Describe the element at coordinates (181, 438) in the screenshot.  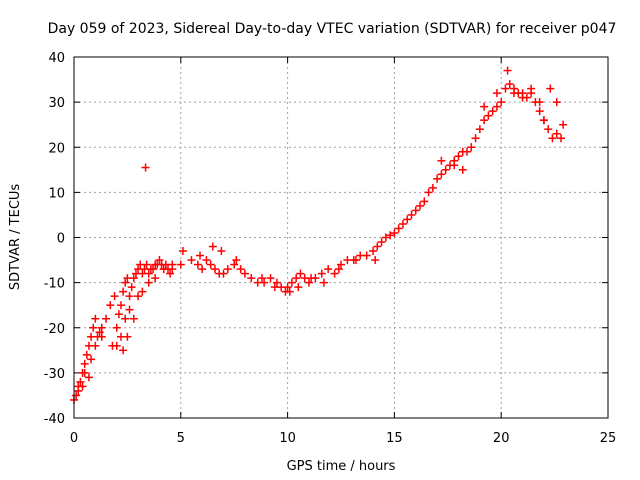
I see `x-tick-label: 5` at that location.